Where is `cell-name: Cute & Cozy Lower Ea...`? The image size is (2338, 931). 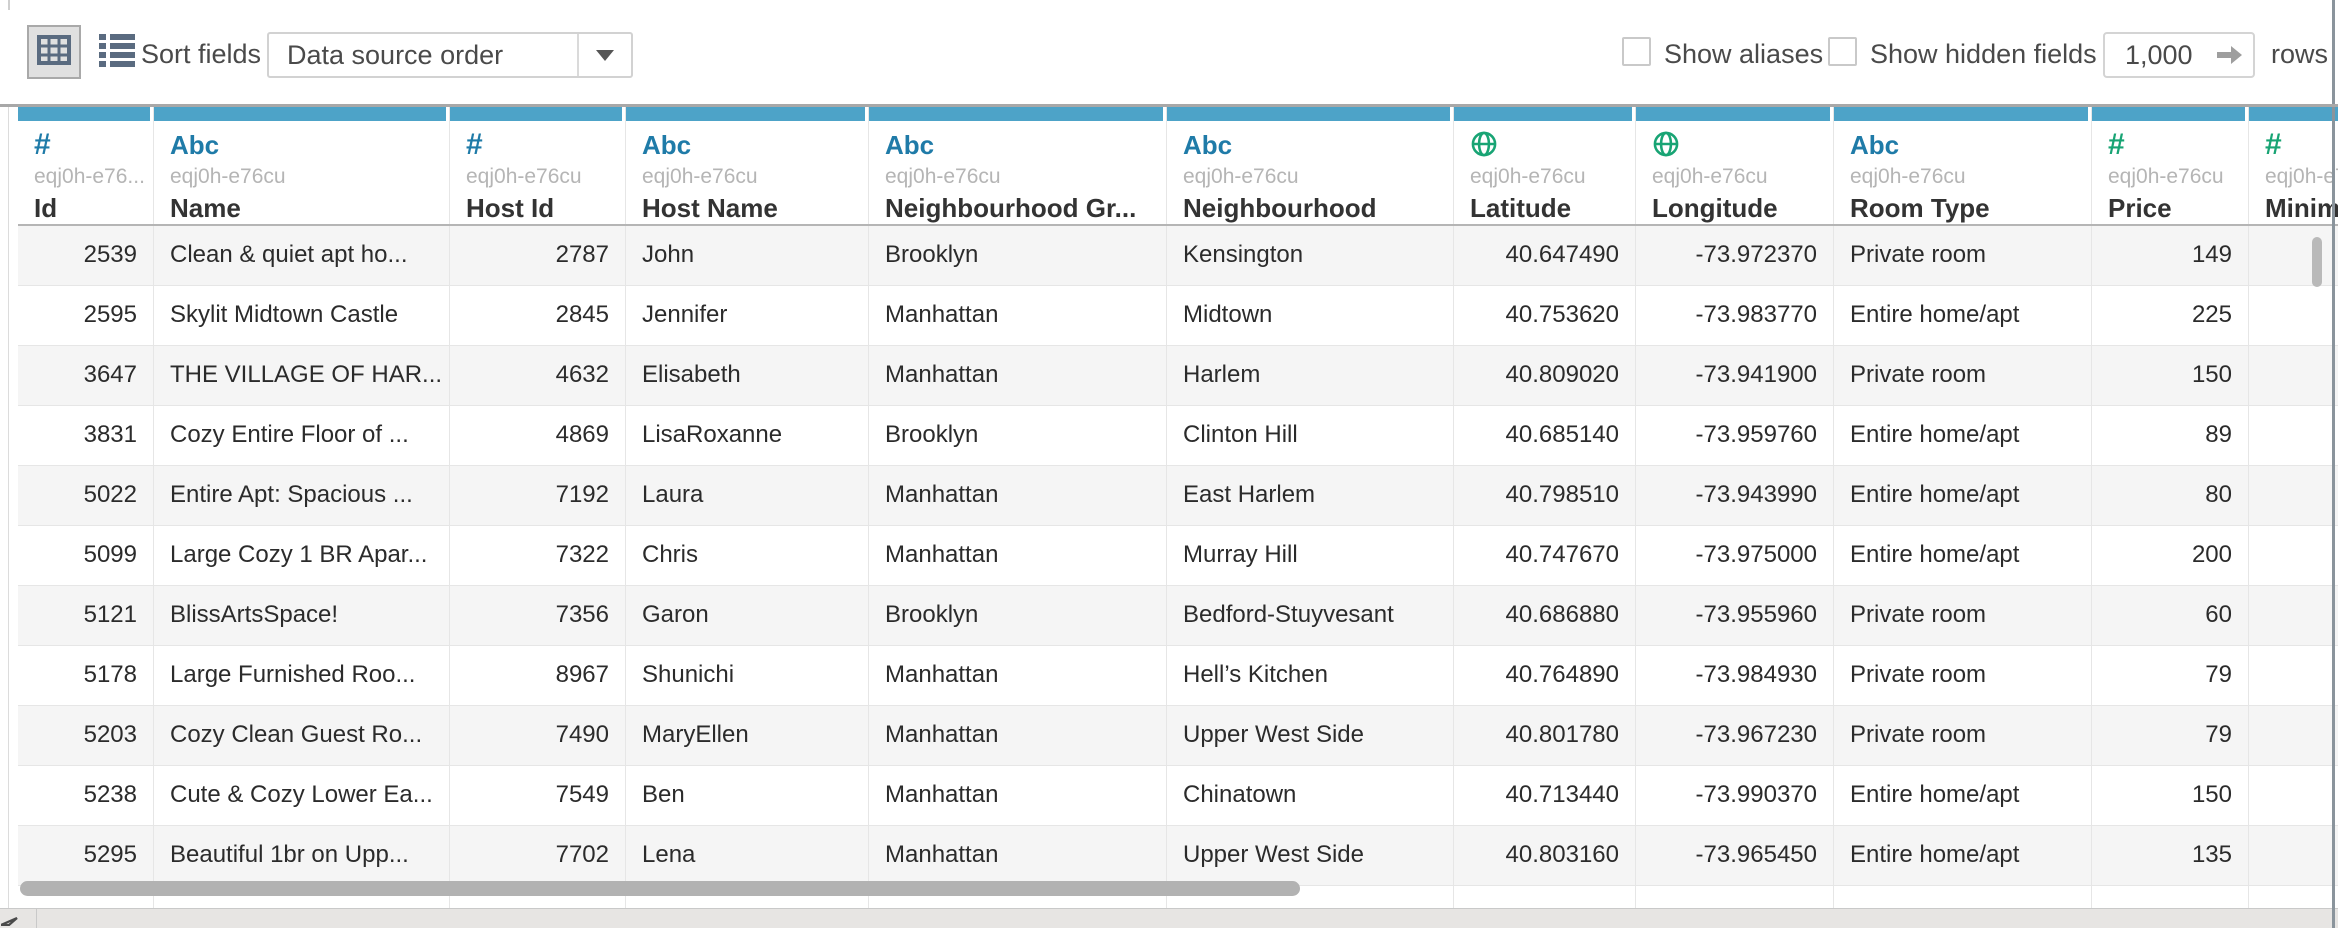
cell-name: Cute & Cozy Lower Ea... is located at coordinates (302, 795).